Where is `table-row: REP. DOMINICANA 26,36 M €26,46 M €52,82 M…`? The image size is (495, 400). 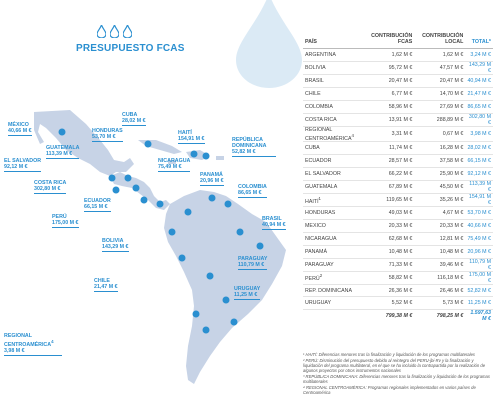
table-row: REP. DOMINICANA 26,36 M €26,46 M €52,82 M… is located at coordinates (398, 291).